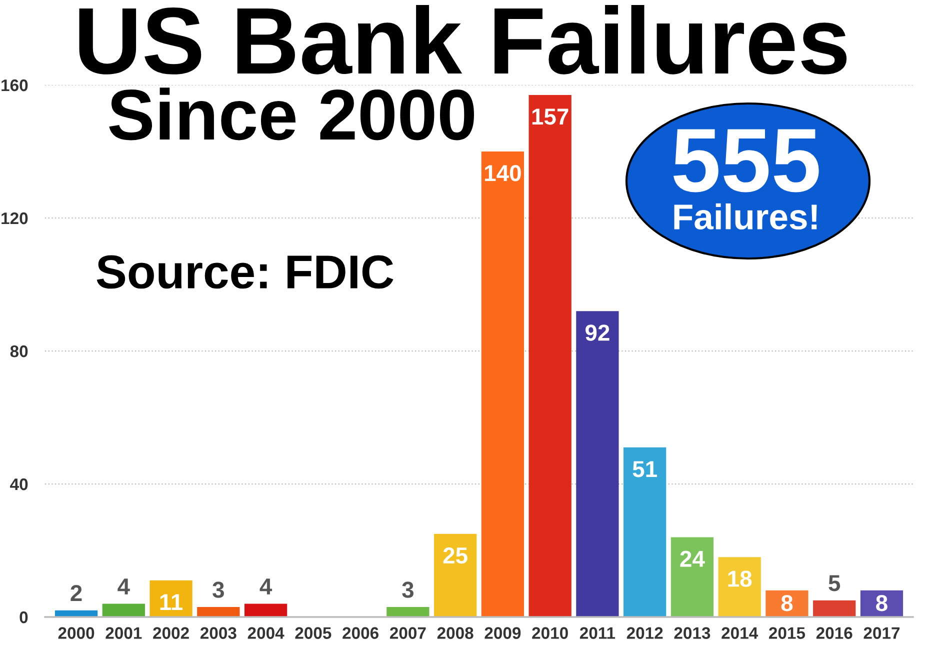 Image resolution: width=931 pixels, height=645 pixels. Describe the element at coordinates (503, 173) in the screenshot. I see `data-label: 140` at that location.